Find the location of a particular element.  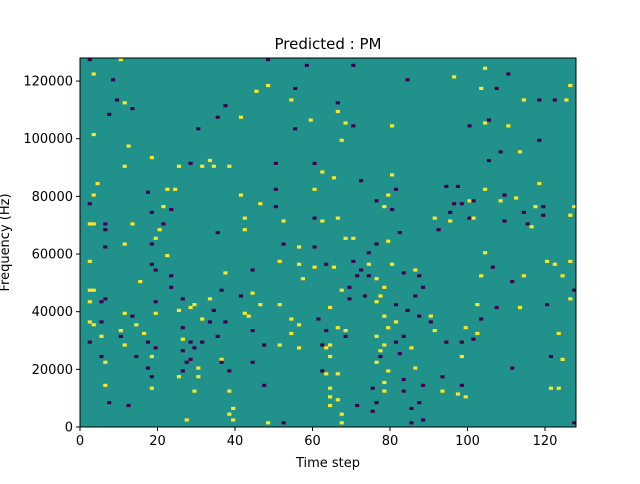

y-tick-label: 40000 is located at coordinates (52, 312).